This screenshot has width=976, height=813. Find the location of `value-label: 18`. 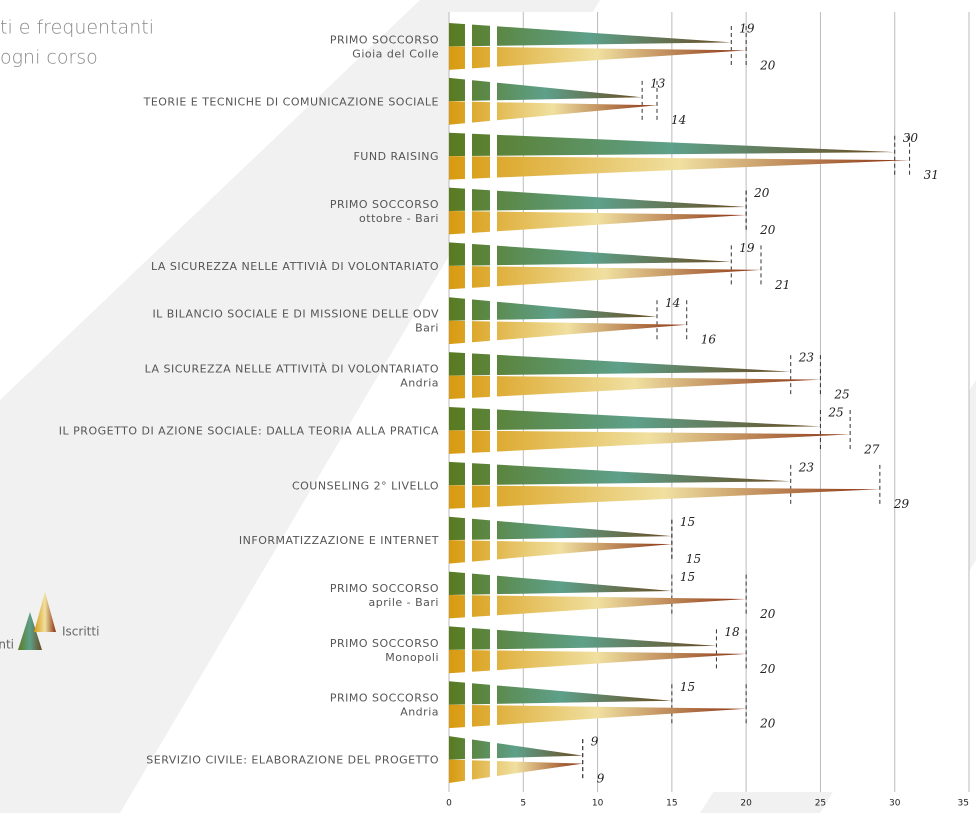

value-label: 18 is located at coordinates (732, 632).